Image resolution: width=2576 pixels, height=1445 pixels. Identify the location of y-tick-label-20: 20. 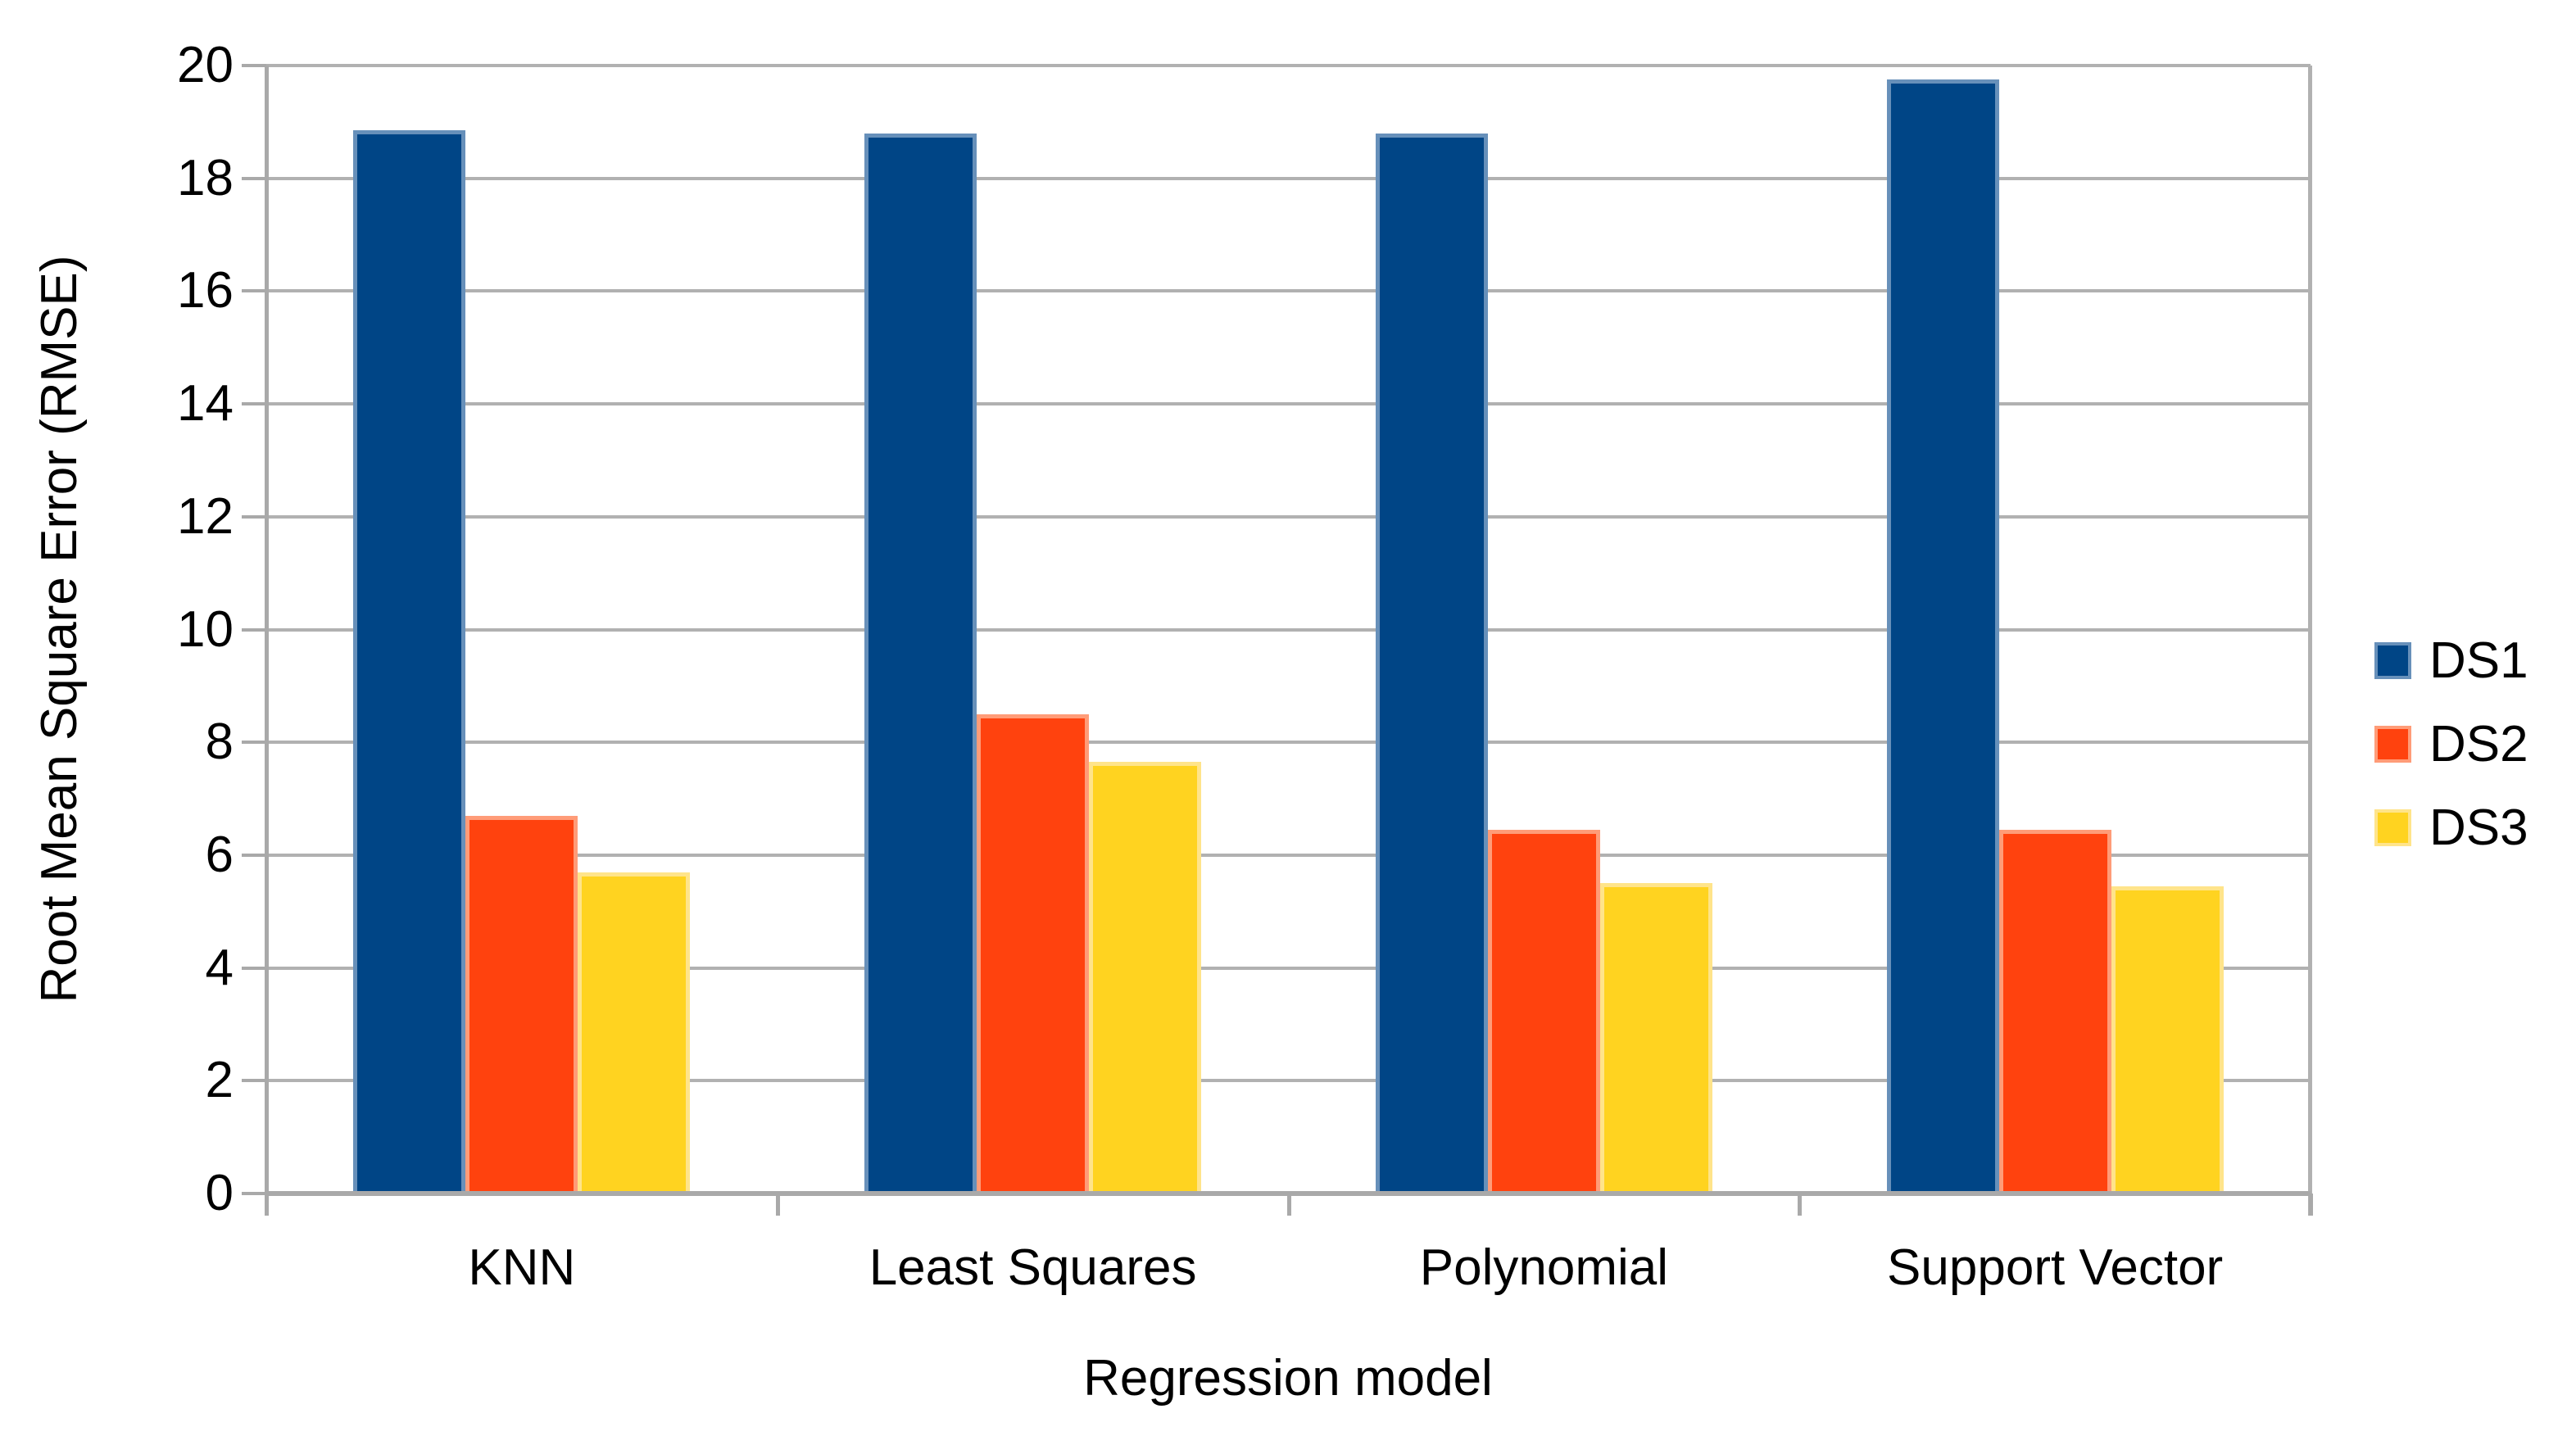
(205, 65).